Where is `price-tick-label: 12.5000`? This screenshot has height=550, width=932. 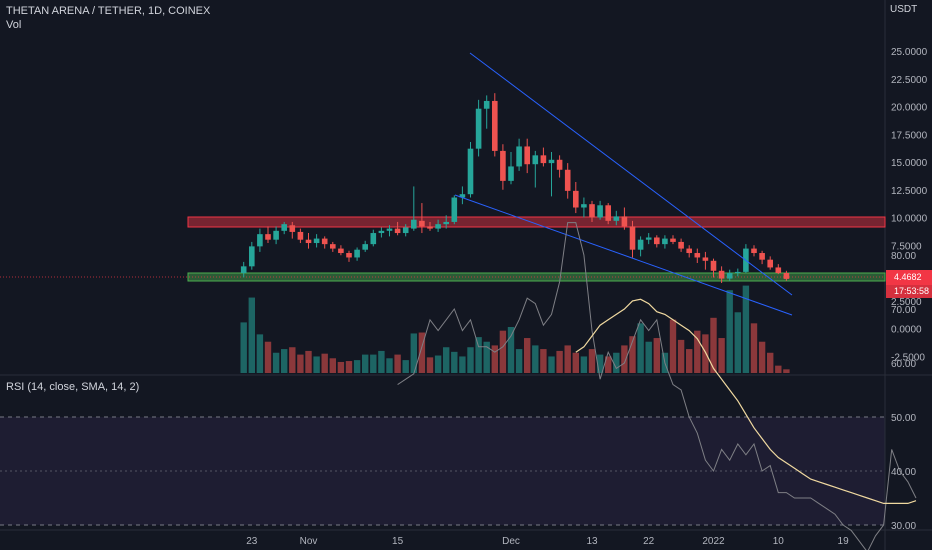 price-tick-label: 12.5000 is located at coordinates (909, 191).